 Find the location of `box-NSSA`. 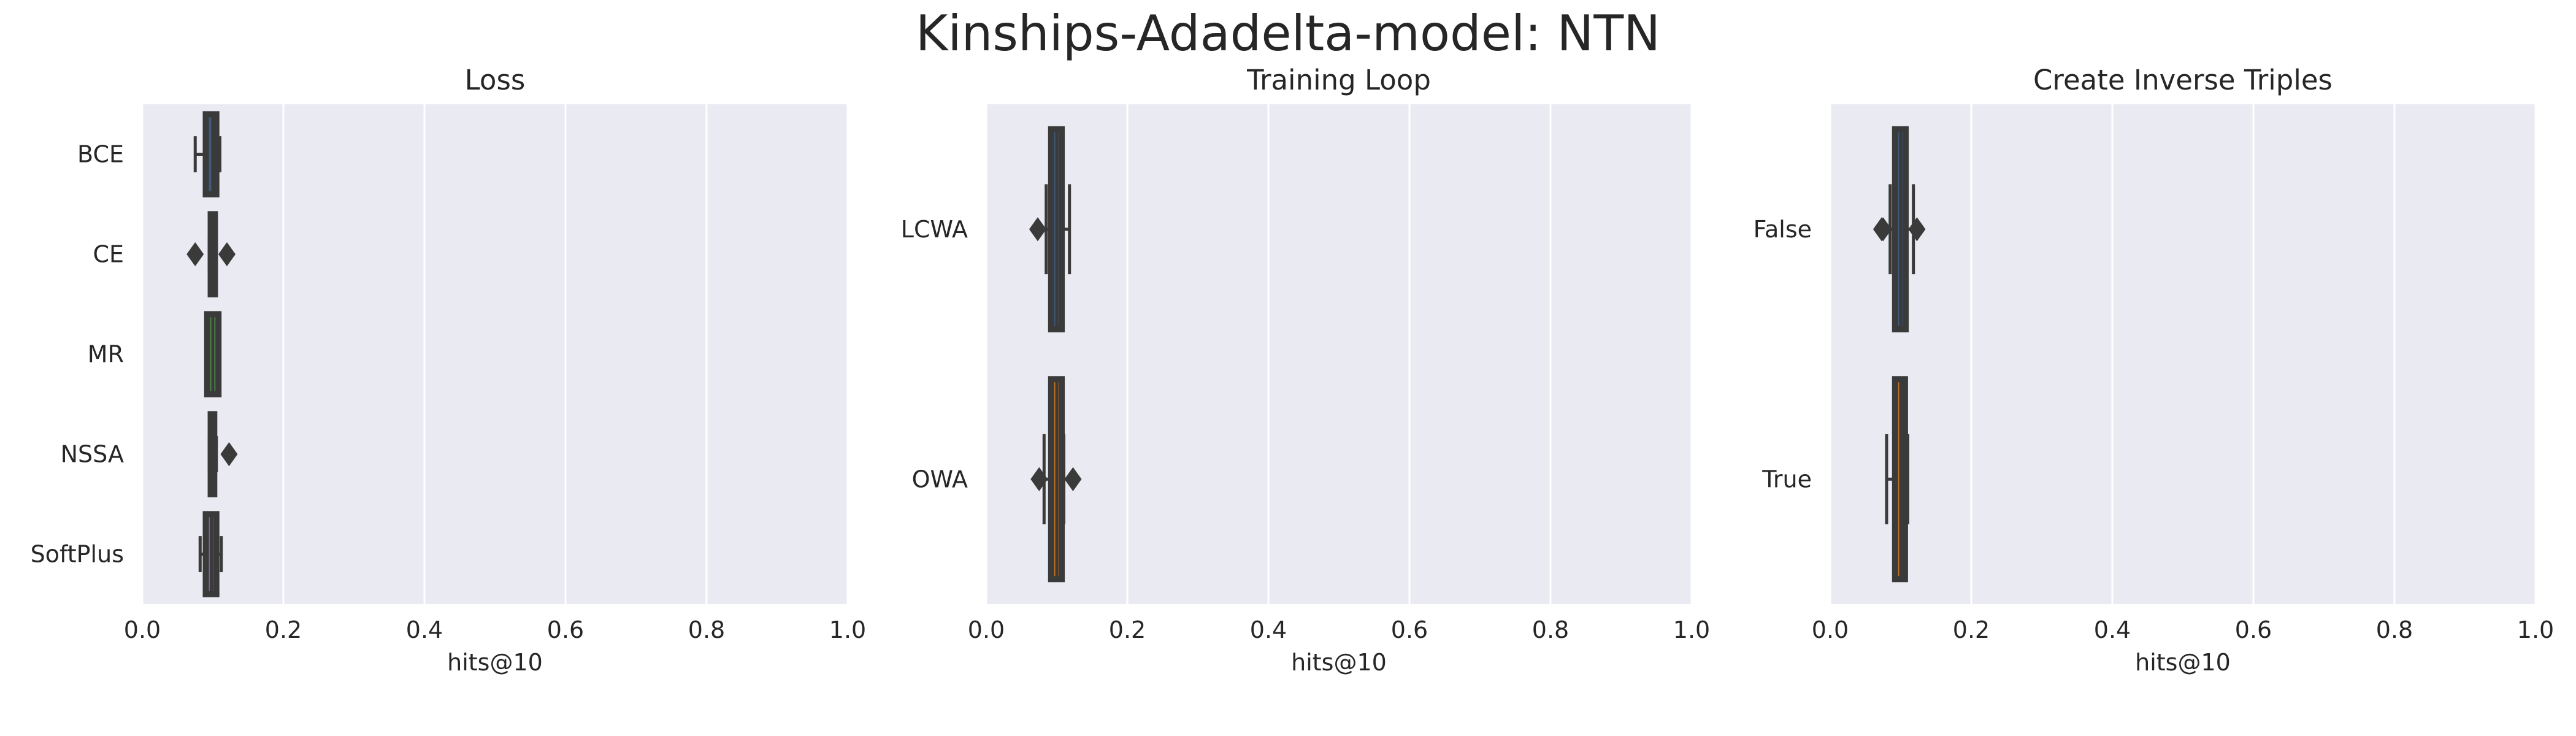

box-NSSA is located at coordinates (222, 454).